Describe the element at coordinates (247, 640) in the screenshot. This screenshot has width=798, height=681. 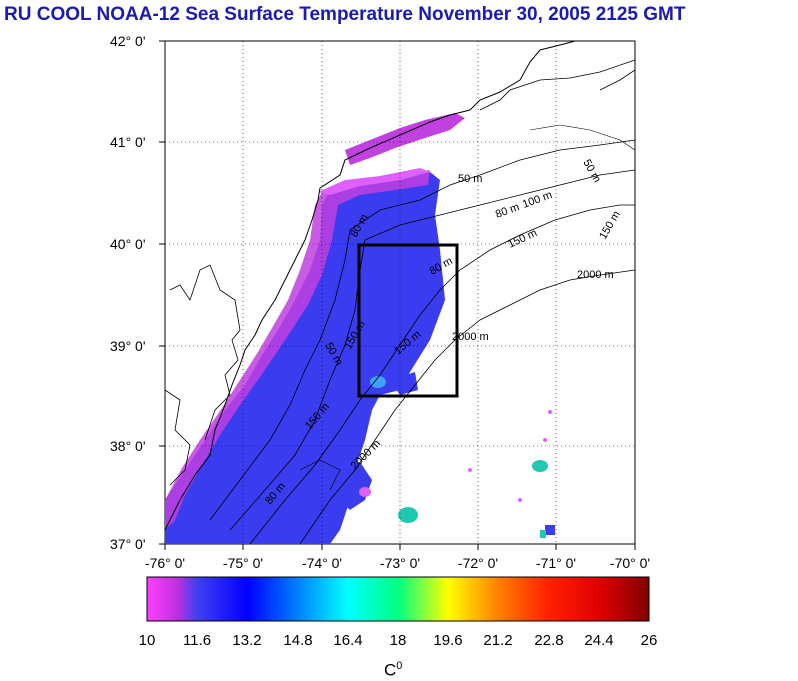
I see `colorbar-tick: 13.2` at that location.